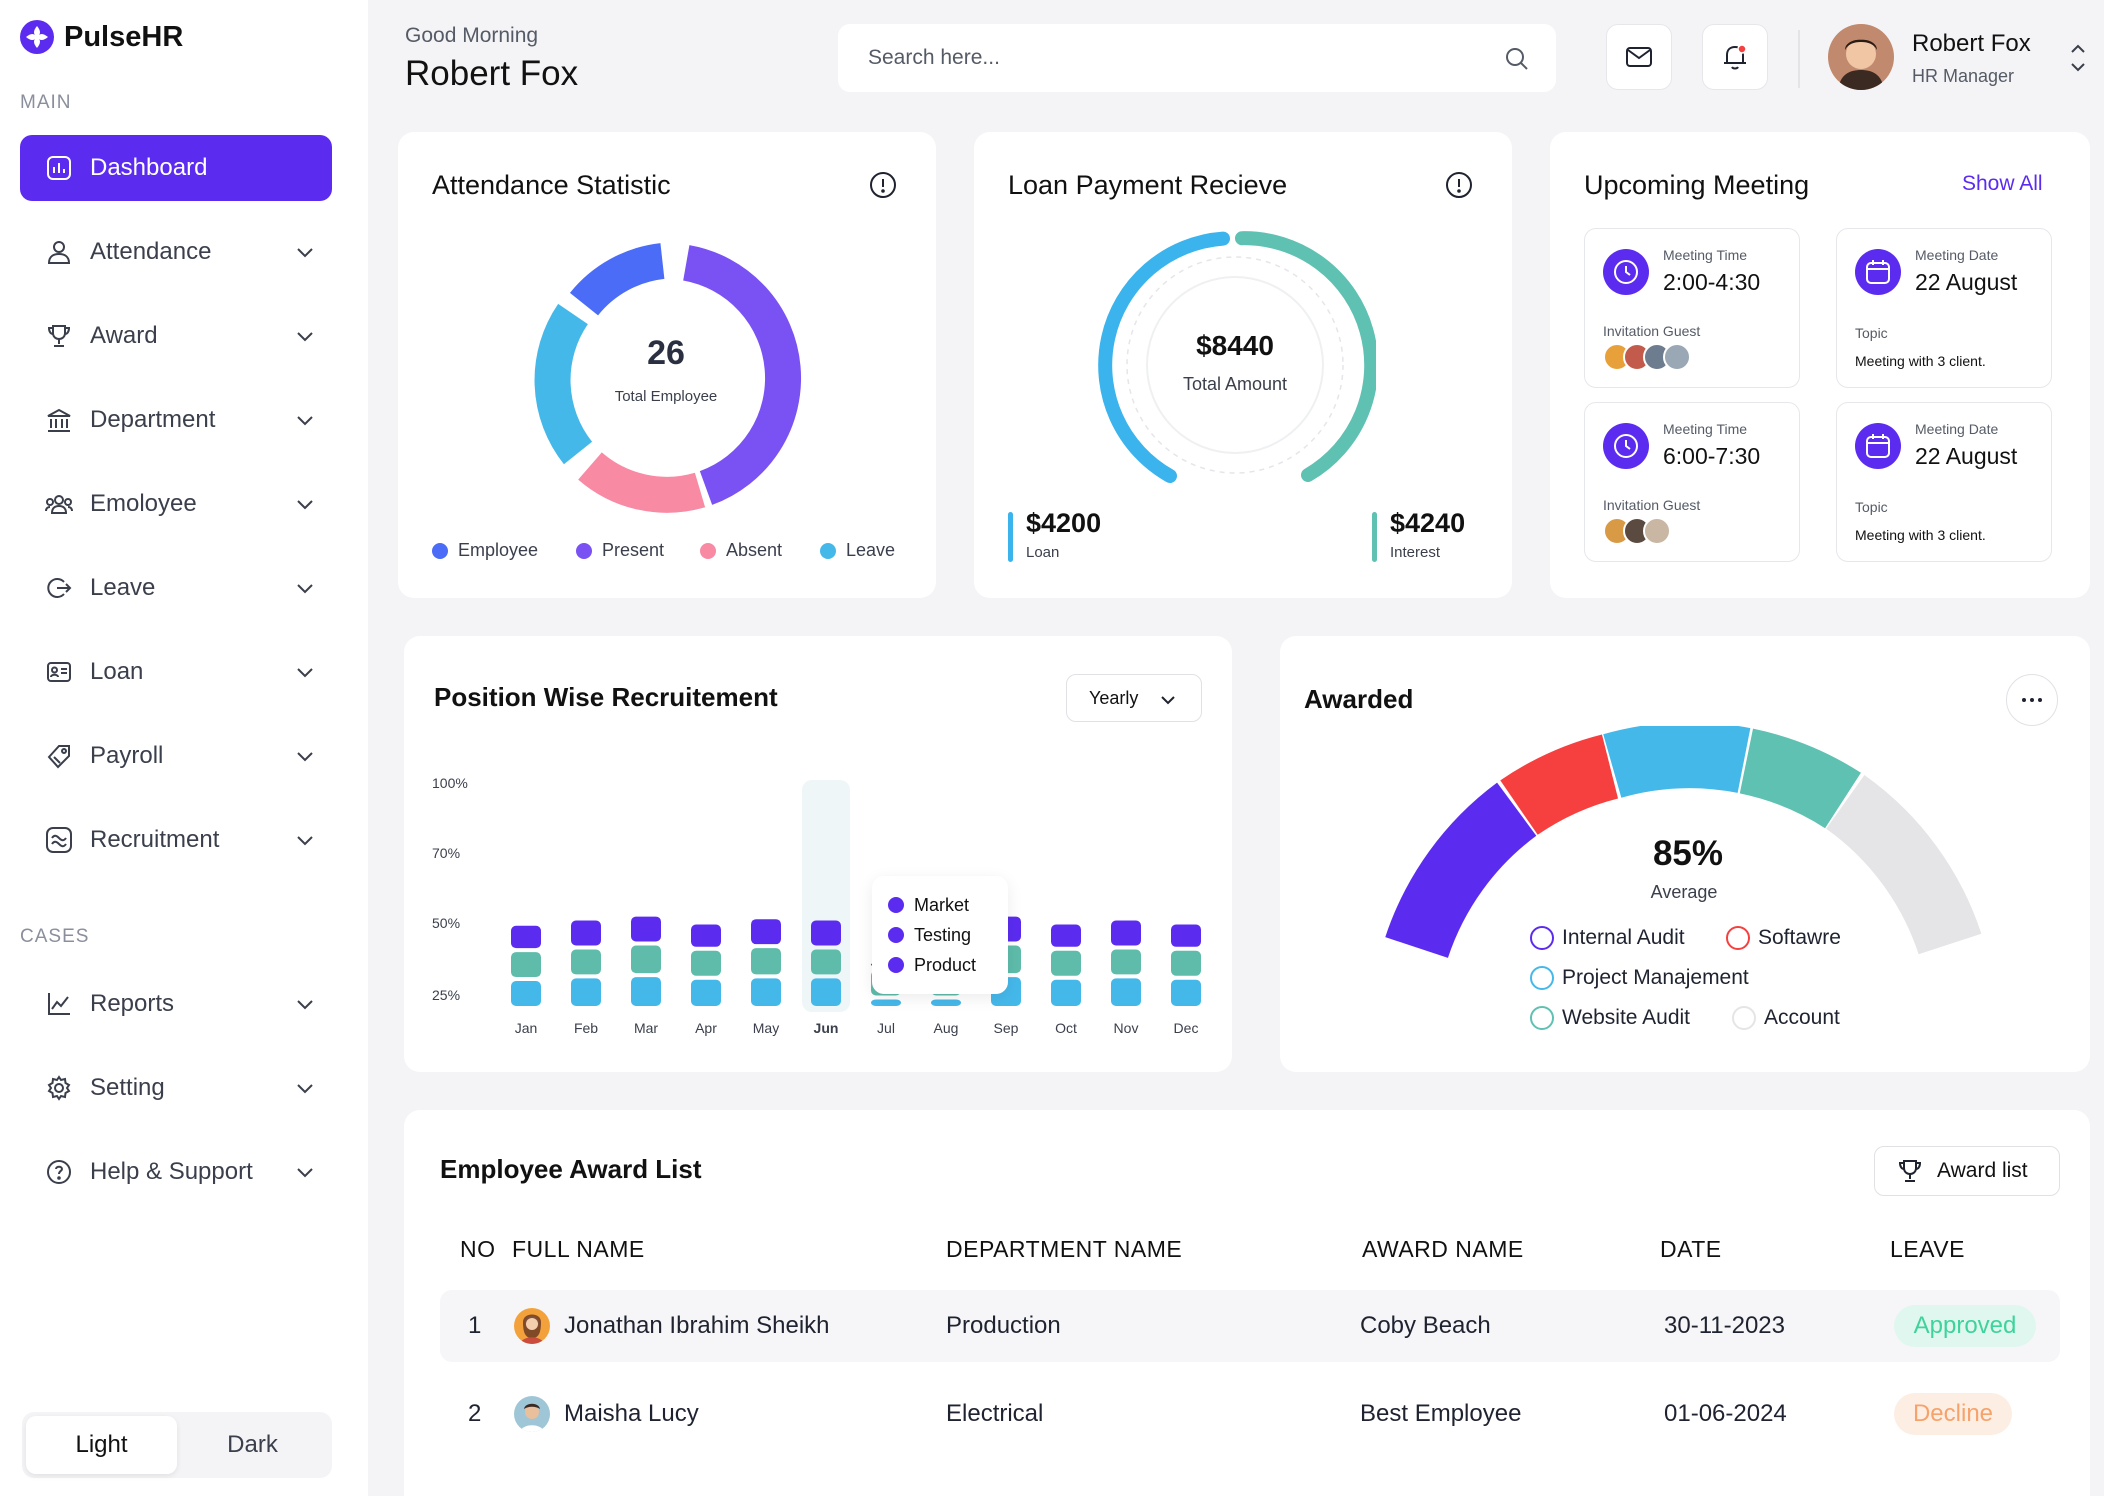 The height and width of the screenshot is (1496, 2104). Describe the element at coordinates (59, 756) in the screenshot. I see `tag-icon` at that location.